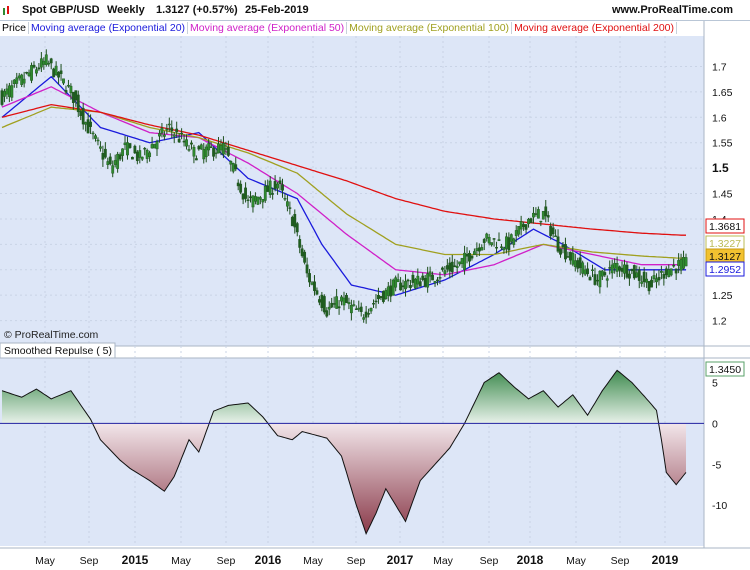  I want to click on ema20-value-tag-box, so click(725, 269).